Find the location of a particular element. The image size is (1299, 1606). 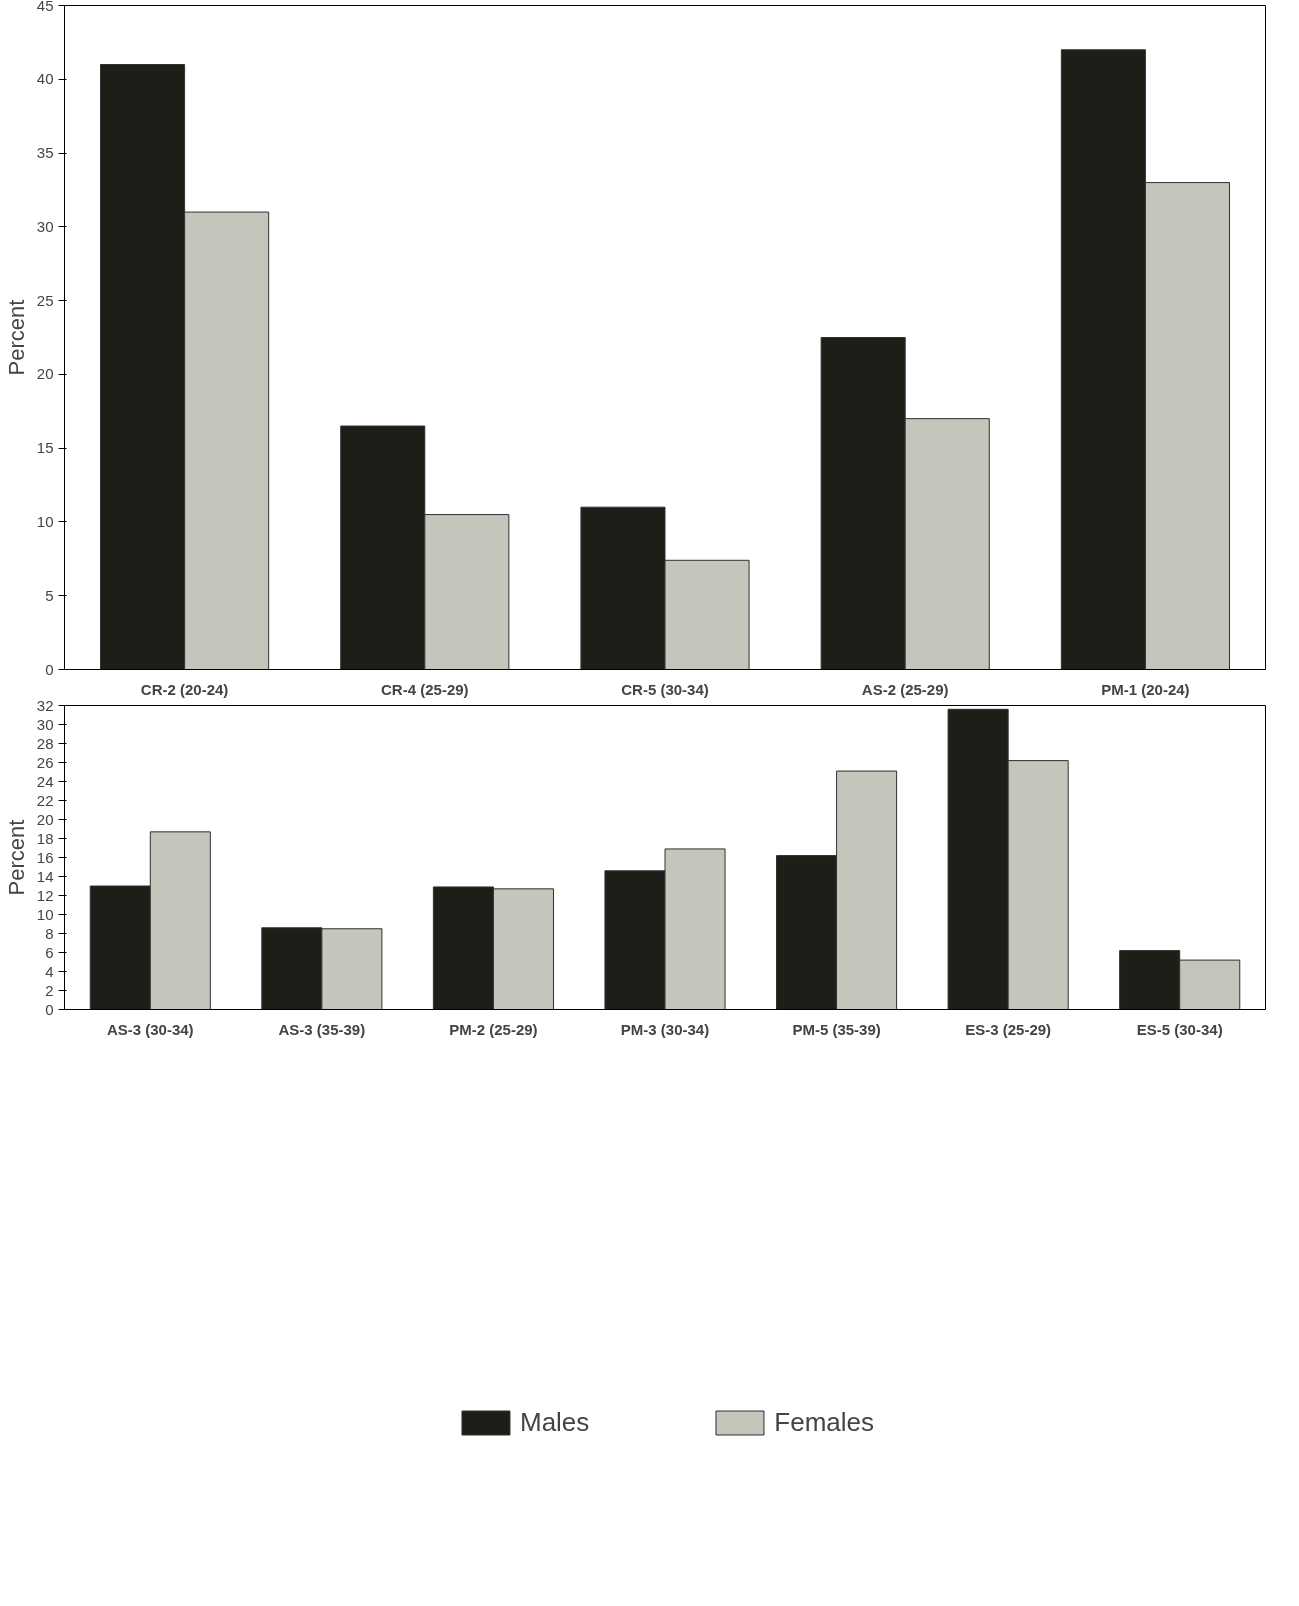

x-tick-label: AS-3 (30-34) is located at coordinates (150, 1029).